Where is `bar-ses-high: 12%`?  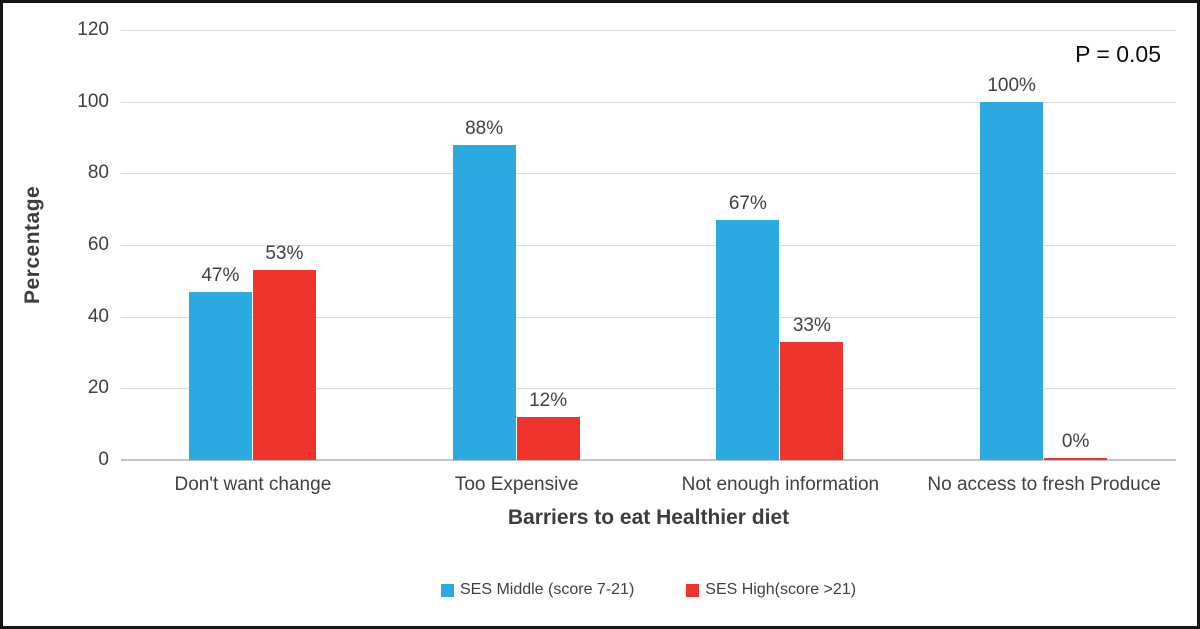 bar-ses-high: 12% is located at coordinates (548, 425).